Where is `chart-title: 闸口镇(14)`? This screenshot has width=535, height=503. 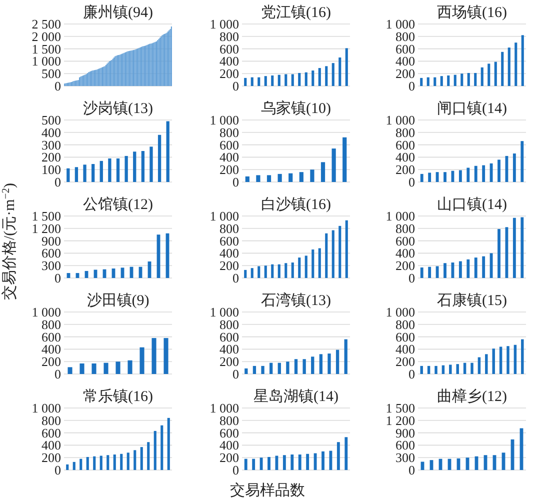
chart-title: 闸口镇(14) is located at coordinates (472, 108).